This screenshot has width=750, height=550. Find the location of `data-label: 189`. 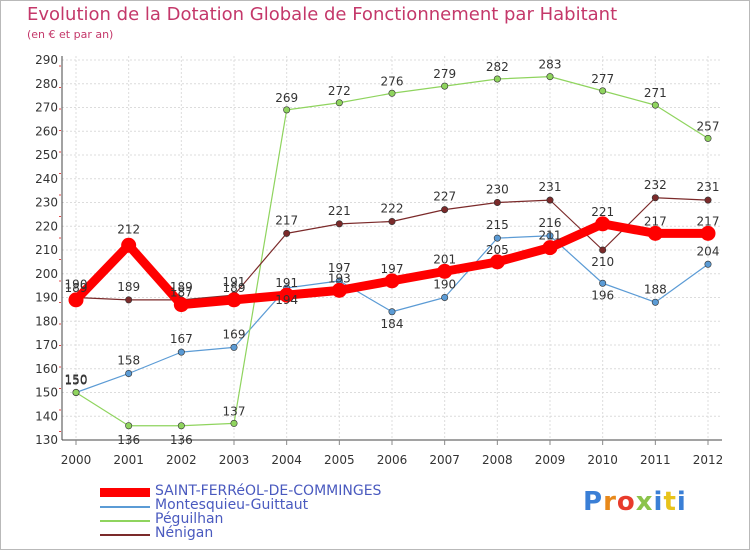

data-label: 189 is located at coordinates (234, 288).